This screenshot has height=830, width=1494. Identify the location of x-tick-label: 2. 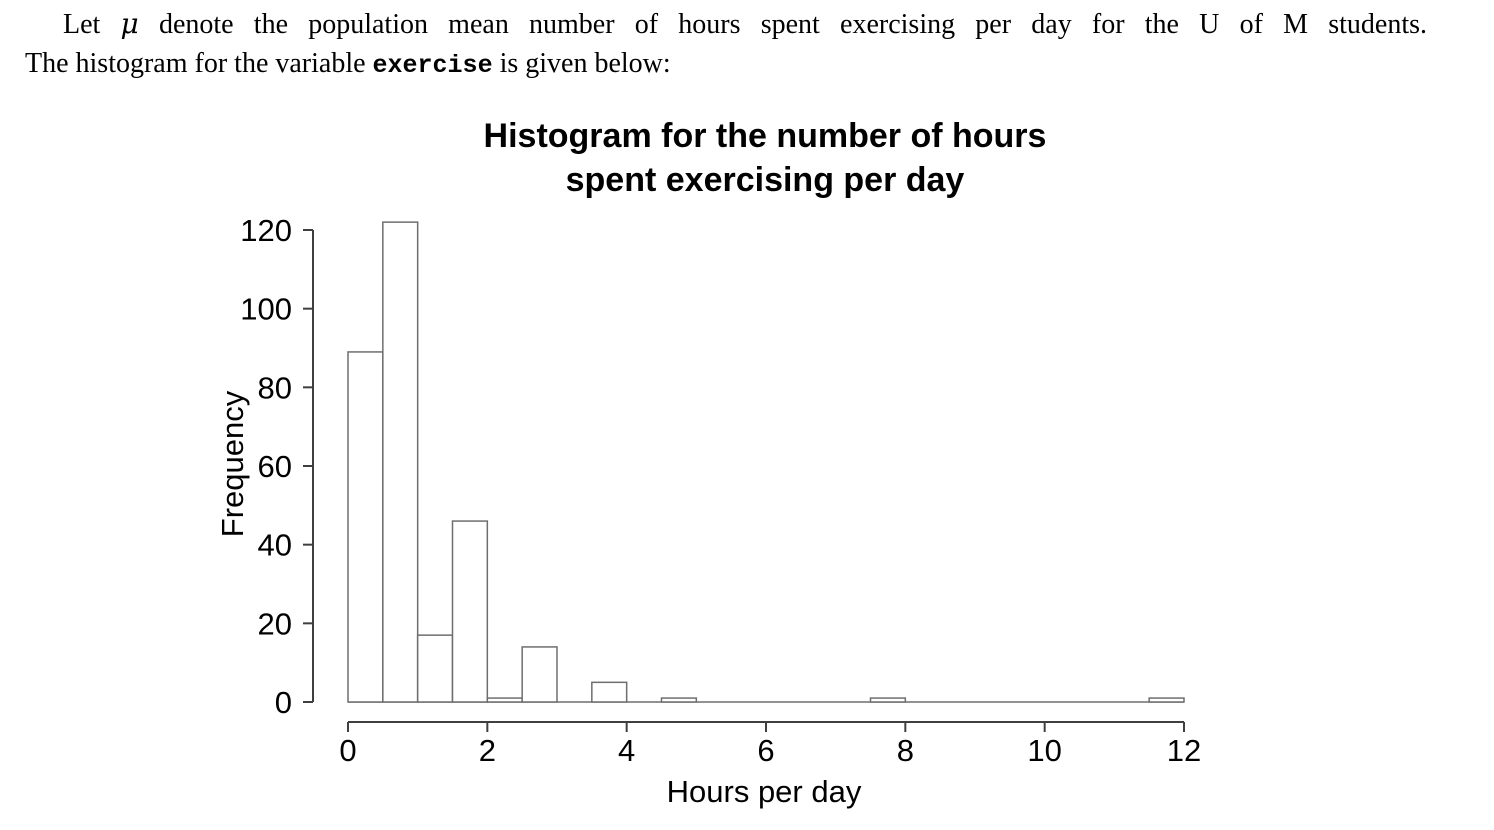
(487, 750).